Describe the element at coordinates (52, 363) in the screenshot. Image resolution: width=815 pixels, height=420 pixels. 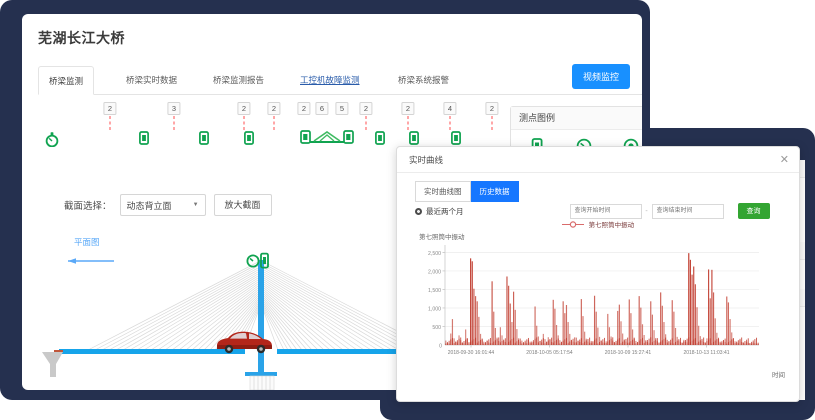
I see `abutment-left` at that location.